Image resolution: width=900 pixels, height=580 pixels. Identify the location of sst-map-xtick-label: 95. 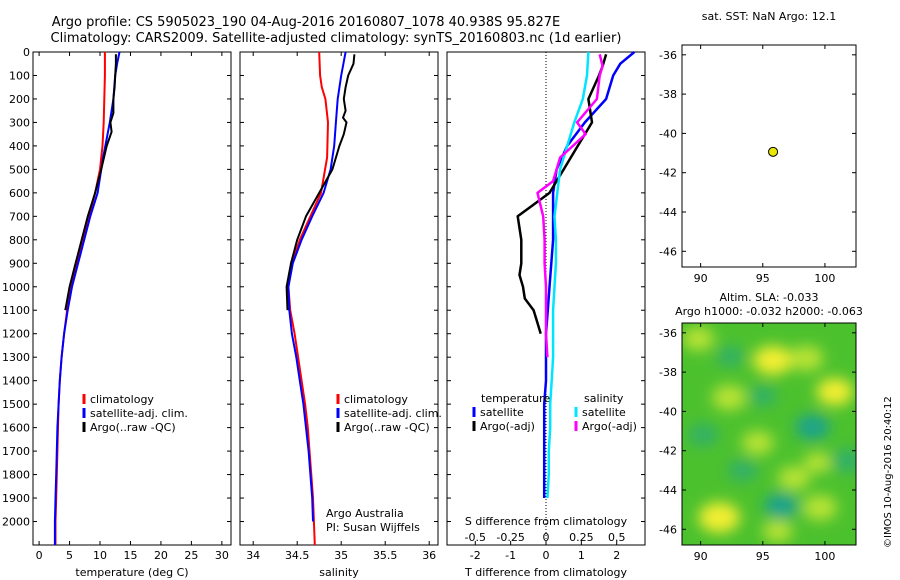
(763, 278).